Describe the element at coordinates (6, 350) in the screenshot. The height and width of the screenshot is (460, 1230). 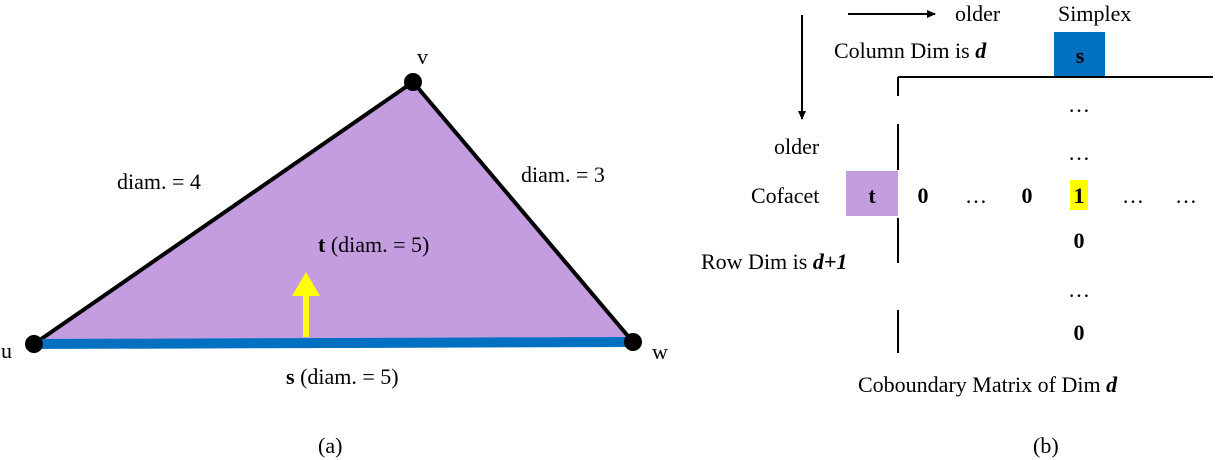
I see `vertex-u-label: u` at that location.